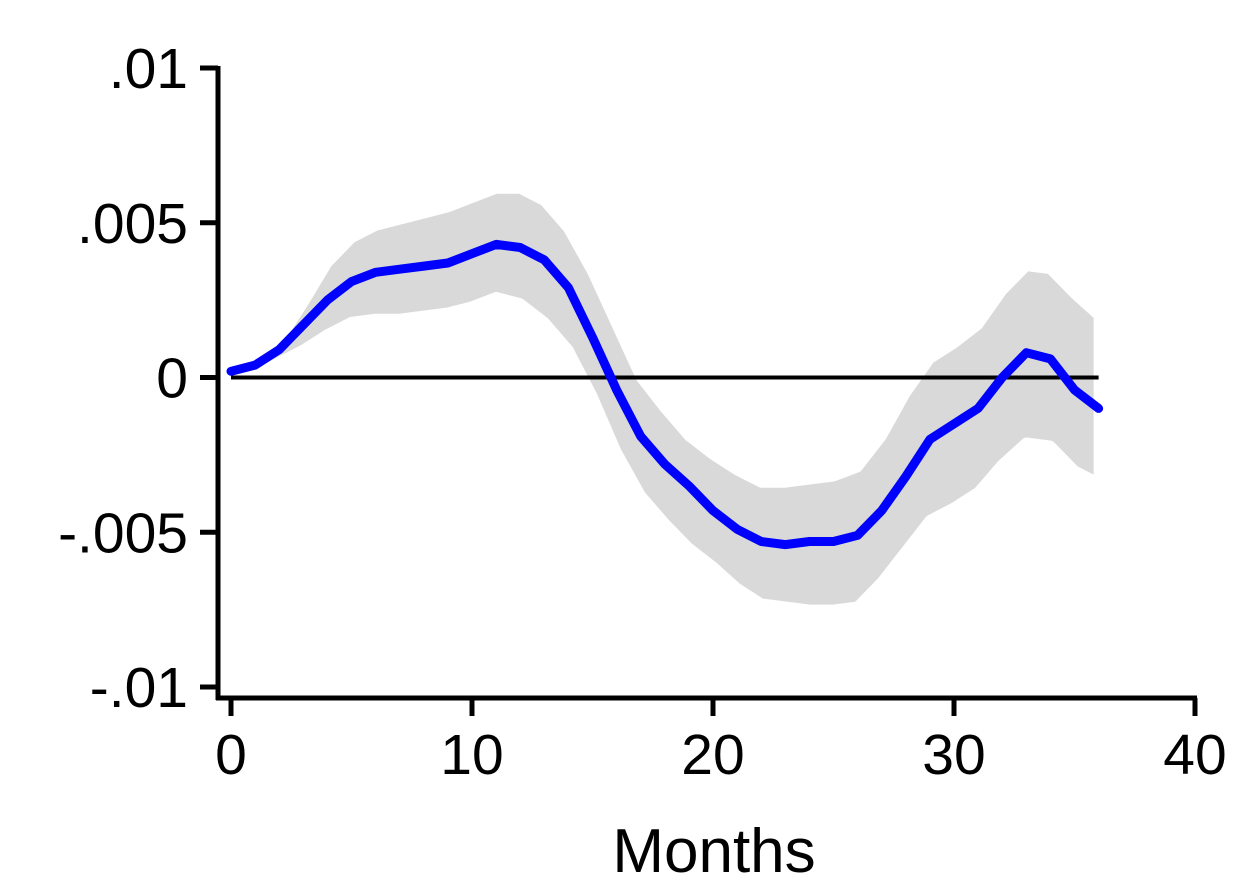  I want to click on x-tick-label: 0, so click(231, 755).